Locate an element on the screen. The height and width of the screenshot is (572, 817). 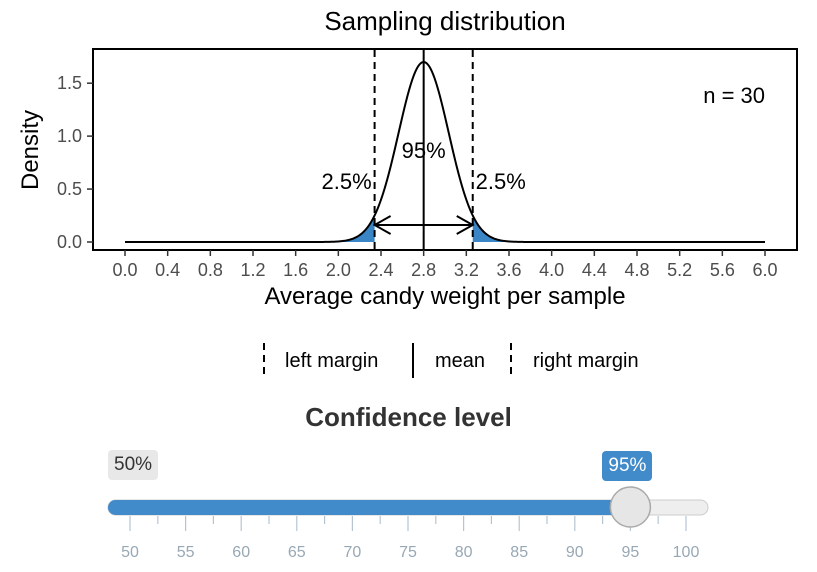
slider-fill is located at coordinates (369, 507).